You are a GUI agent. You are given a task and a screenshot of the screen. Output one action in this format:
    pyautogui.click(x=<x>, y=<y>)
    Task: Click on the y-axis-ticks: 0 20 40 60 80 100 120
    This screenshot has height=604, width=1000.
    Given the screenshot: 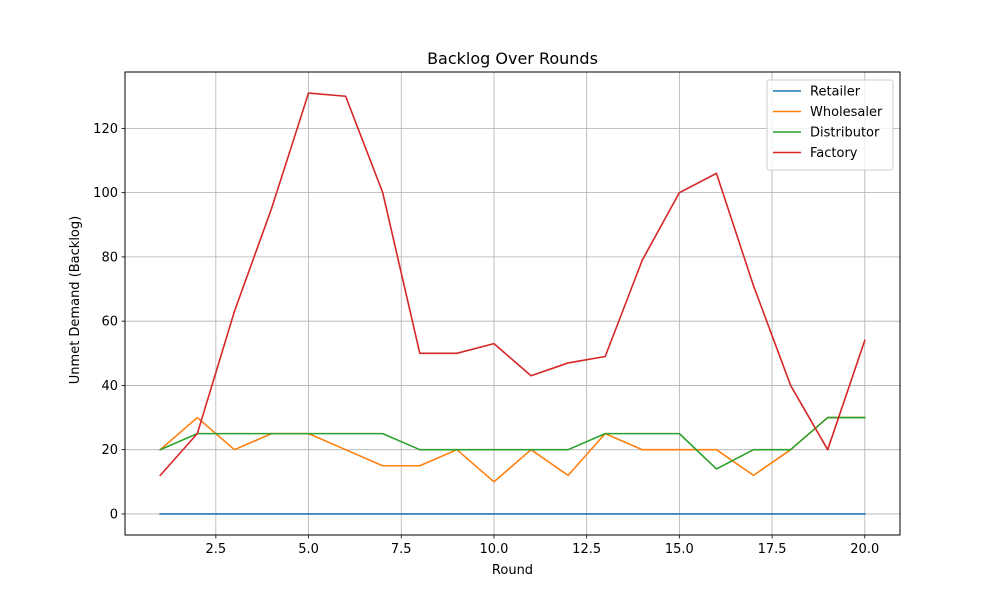 What is the action you would take?
    pyautogui.click(x=109, y=322)
    